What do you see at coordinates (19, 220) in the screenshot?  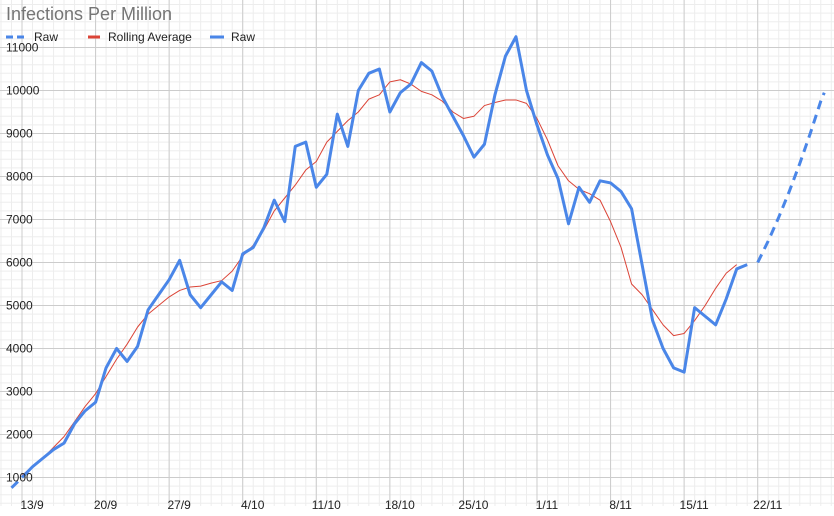 I see `y-tick-label: 7000` at bounding box center [19, 220].